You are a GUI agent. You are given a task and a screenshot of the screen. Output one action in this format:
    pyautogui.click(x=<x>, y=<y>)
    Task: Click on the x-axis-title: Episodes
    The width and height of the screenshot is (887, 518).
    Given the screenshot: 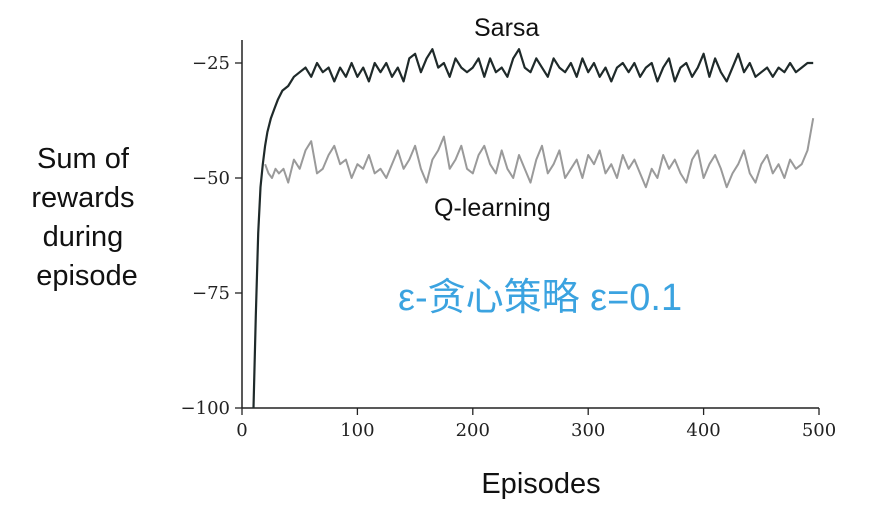 What is the action you would take?
    pyautogui.click(x=540, y=484)
    